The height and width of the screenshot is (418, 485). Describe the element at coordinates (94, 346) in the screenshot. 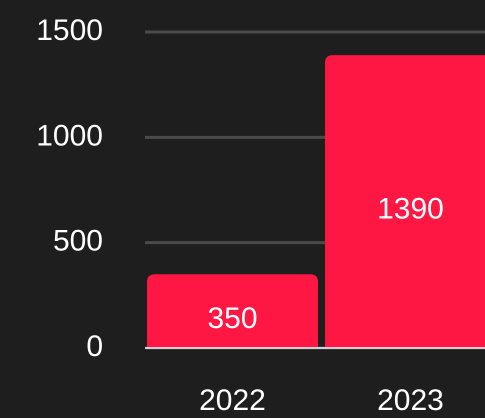

I see `y-tick-label: 0` at that location.